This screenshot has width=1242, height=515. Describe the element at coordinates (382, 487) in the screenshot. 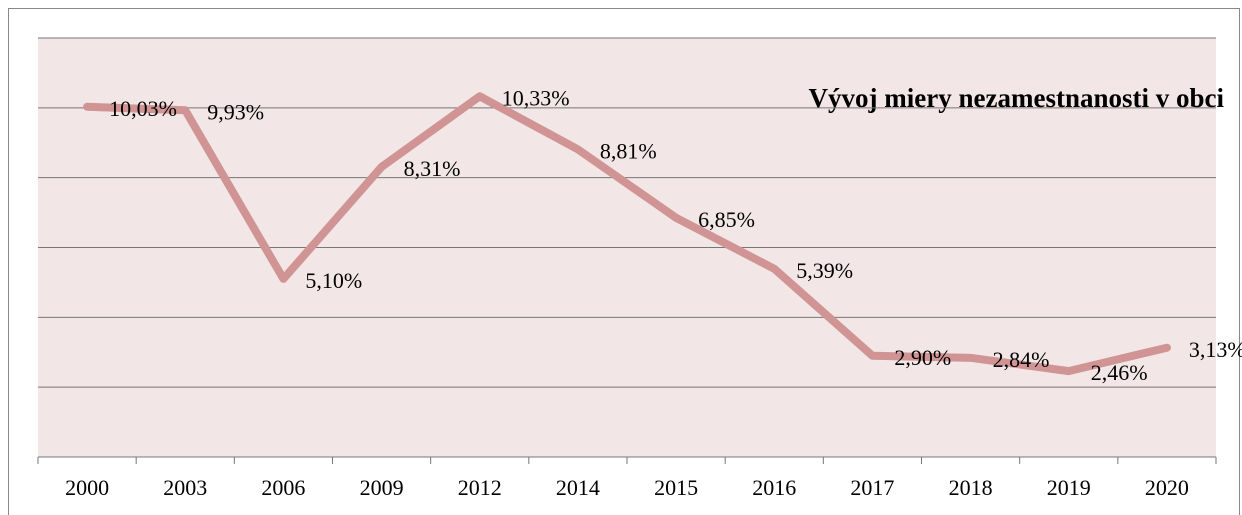

I see `x-tick-label: 2009` at that location.